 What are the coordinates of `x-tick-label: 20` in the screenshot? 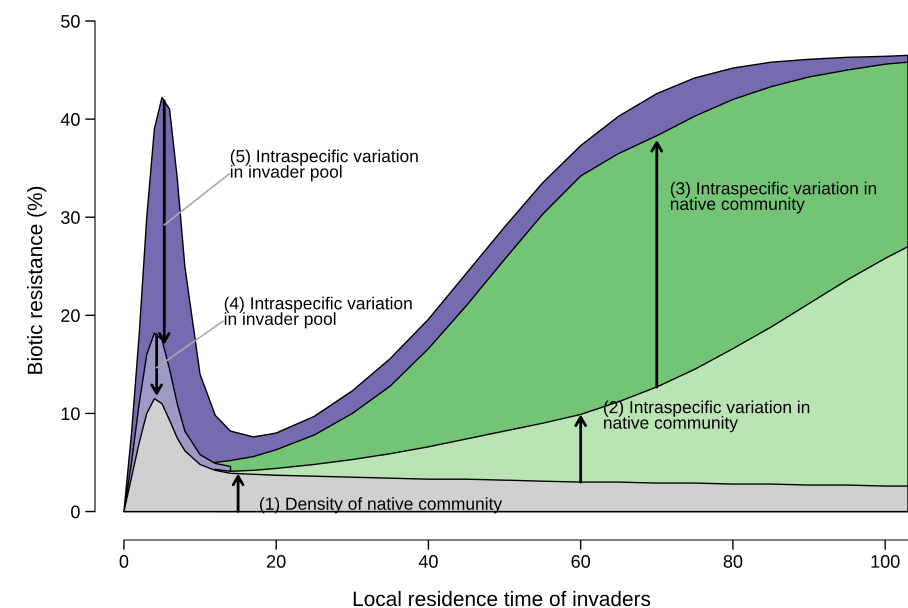 It's located at (276, 561).